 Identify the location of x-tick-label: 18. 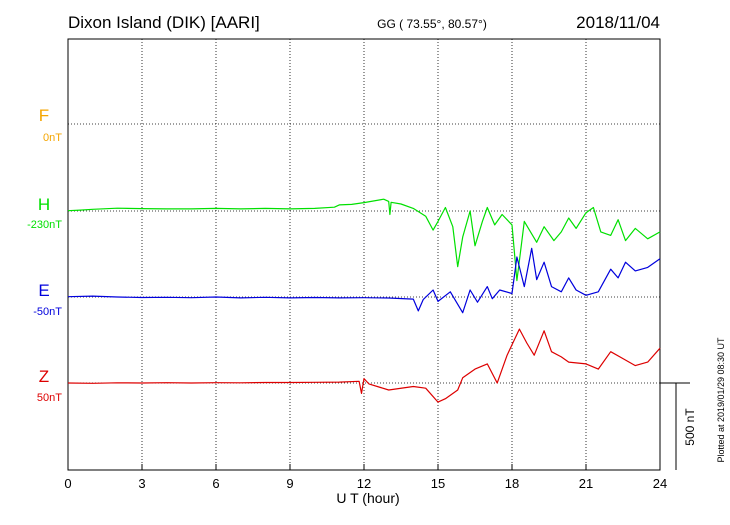
(512, 483).